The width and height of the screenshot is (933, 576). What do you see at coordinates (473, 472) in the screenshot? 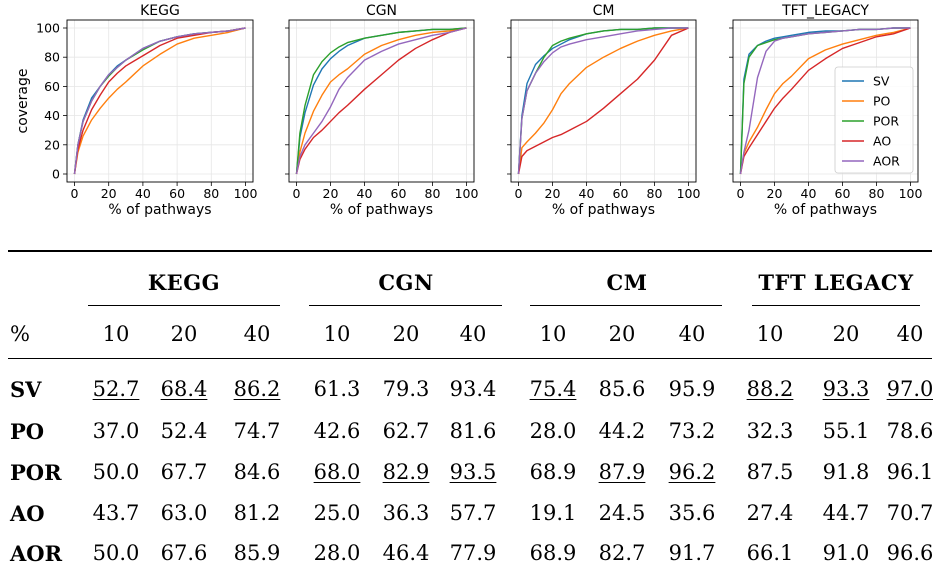
I see `table-cell: 93.5` at bounding box center [473, 472].